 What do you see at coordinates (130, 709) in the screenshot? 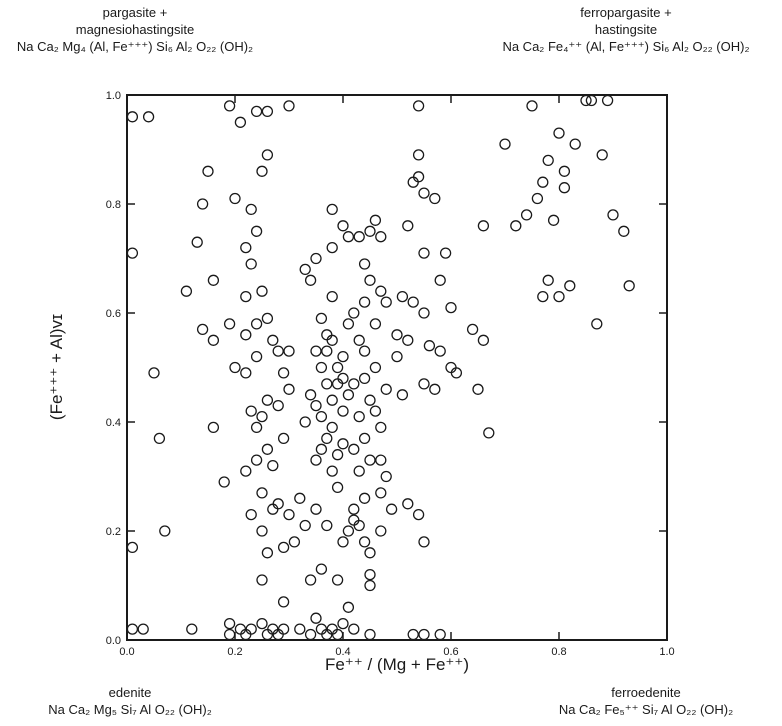
I see `edenite-formula: Na Ca₂ Mg₅ Si₇ Al O₂₂ (OH)₂` at bounding box center [130, 709].